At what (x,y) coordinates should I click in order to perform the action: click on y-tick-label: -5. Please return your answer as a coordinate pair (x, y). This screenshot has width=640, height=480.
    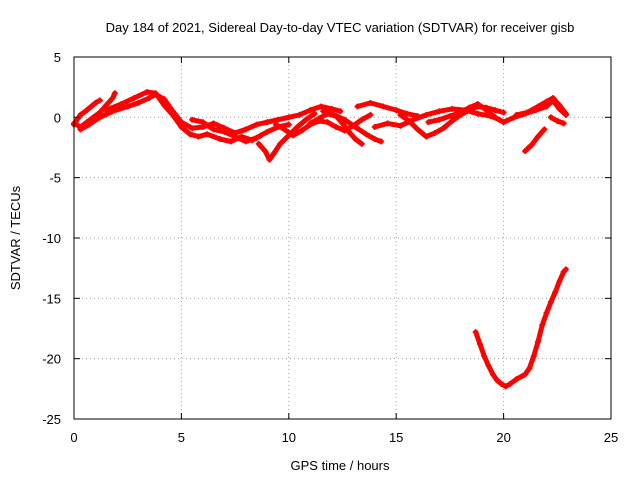
    Looking at the image, I should click on (55, 178).